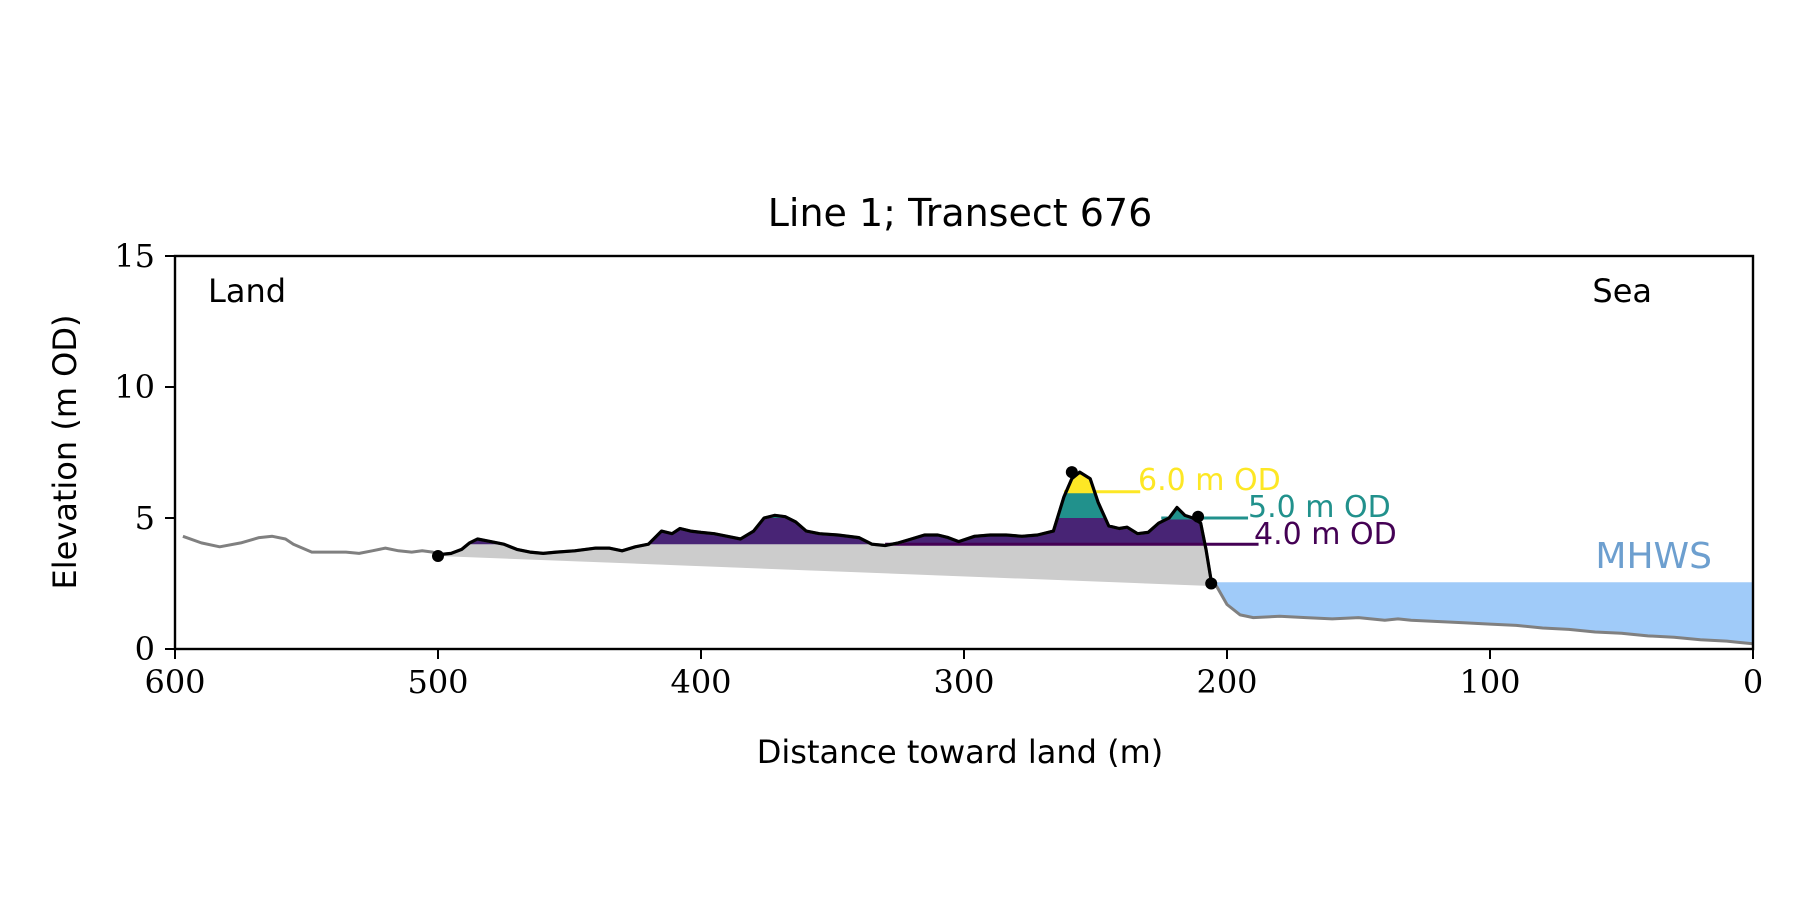  What do you see at coordinates (700, 682) in the screenshot?
I see `x-tick-label-400: 400` at bounding box center [700, 682].